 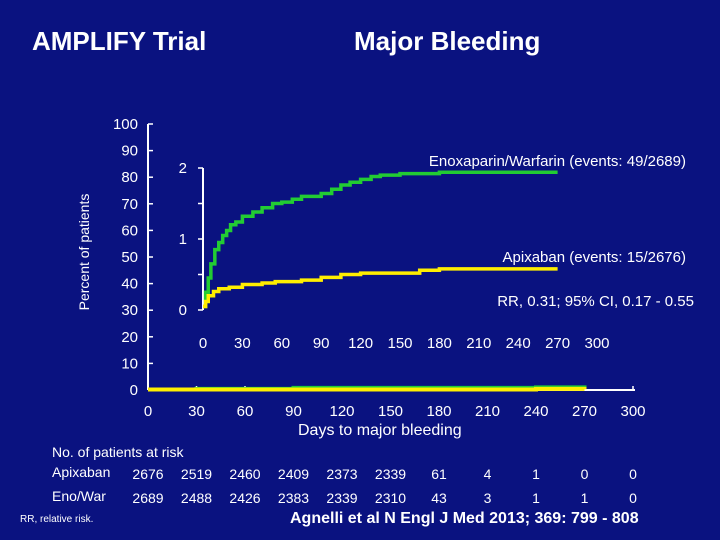 What do you see at coordinates (557, 161) in the screenshot?
I see `warfarin-annotation: Enoxaparin/Warfarin (events: 49/2689)` at bounding box center [557, 161].